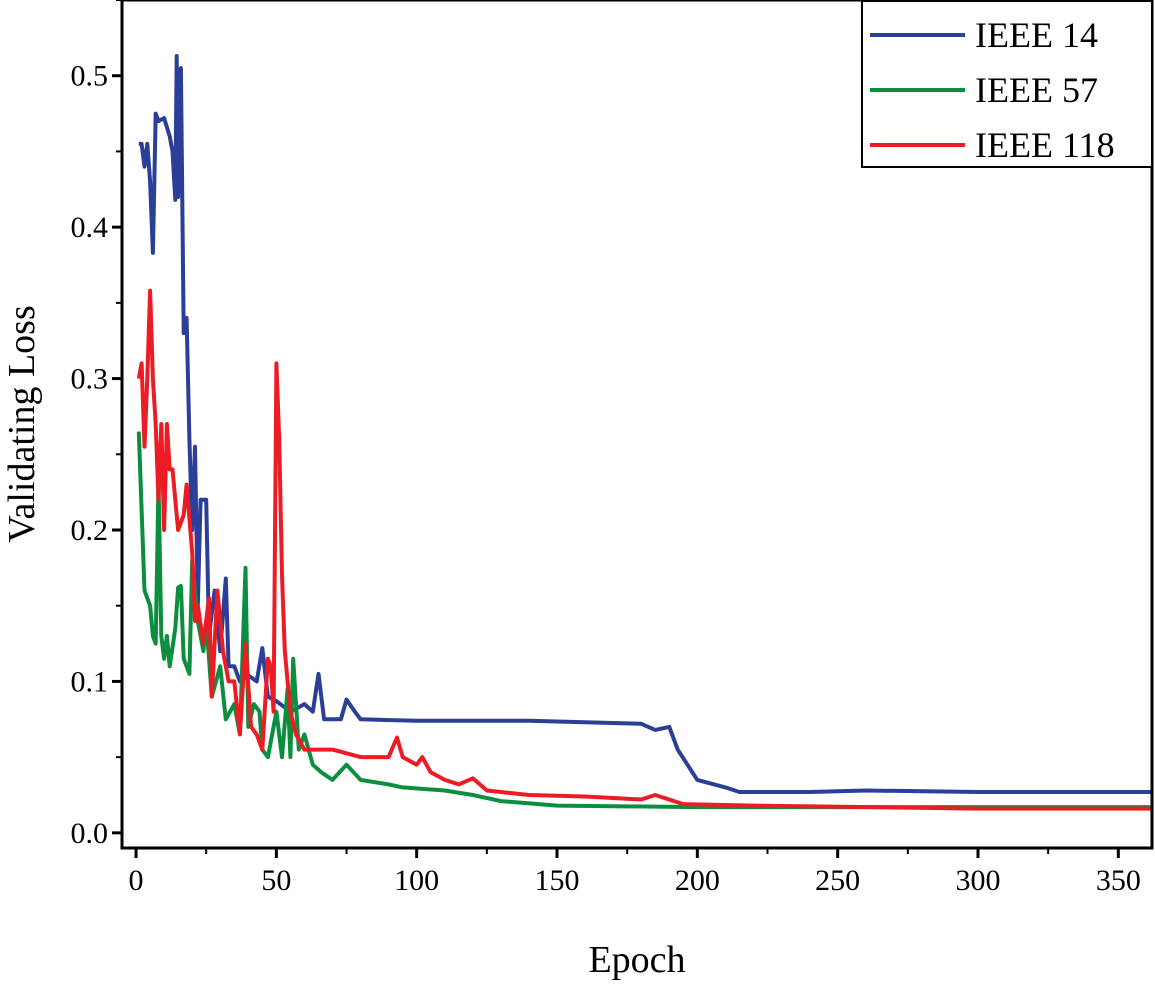  Describe the element at coordinates (22, 423) in the screenshot. I see `y-axis-label: Validating Loss` at that location.